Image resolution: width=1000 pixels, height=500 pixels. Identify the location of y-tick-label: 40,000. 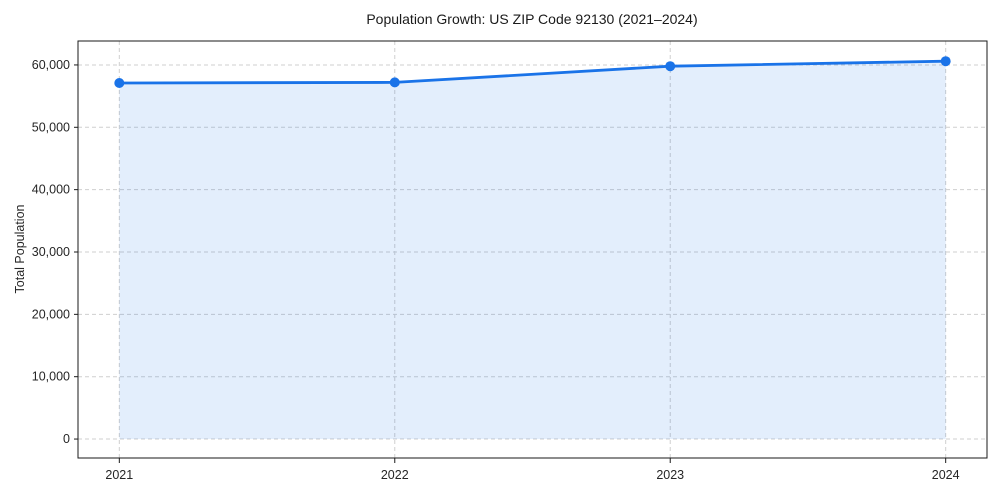
(51, 190).